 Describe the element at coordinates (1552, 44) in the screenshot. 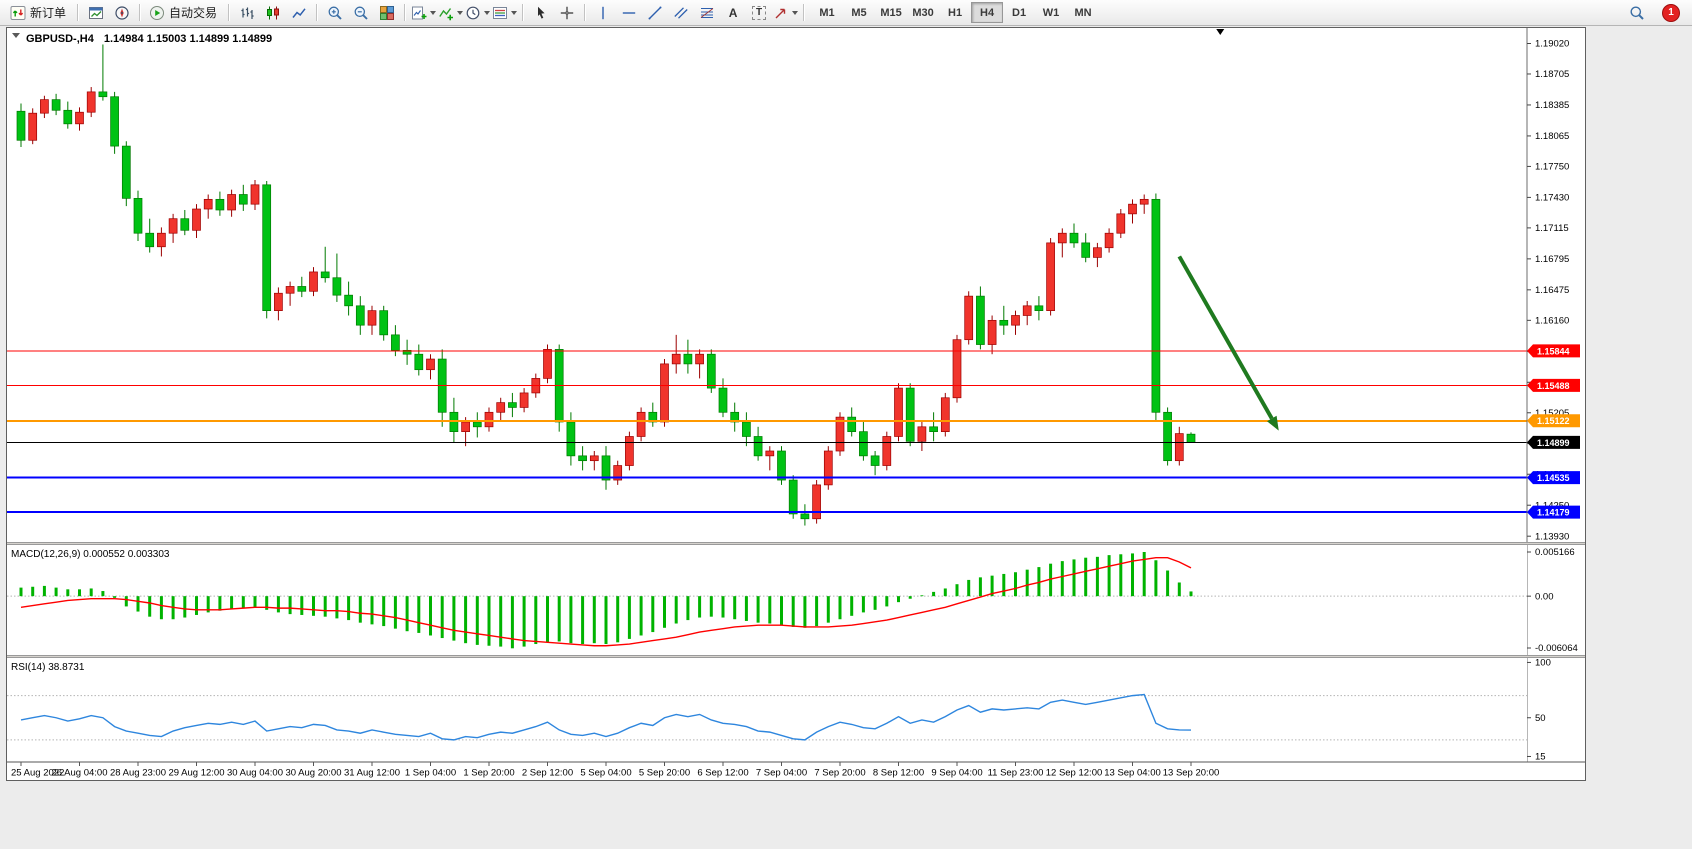

I see `svg-text: 1.19020` at that location.